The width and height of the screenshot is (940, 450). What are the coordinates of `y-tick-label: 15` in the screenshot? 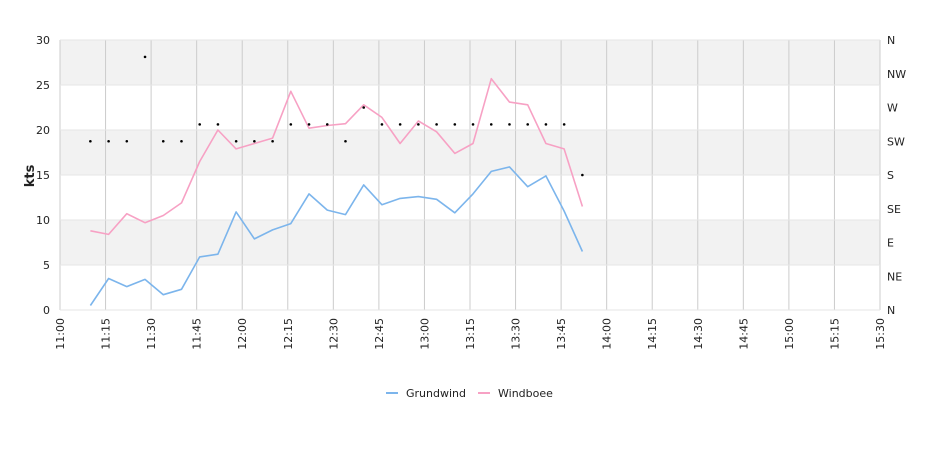 It's located at (43, 175).